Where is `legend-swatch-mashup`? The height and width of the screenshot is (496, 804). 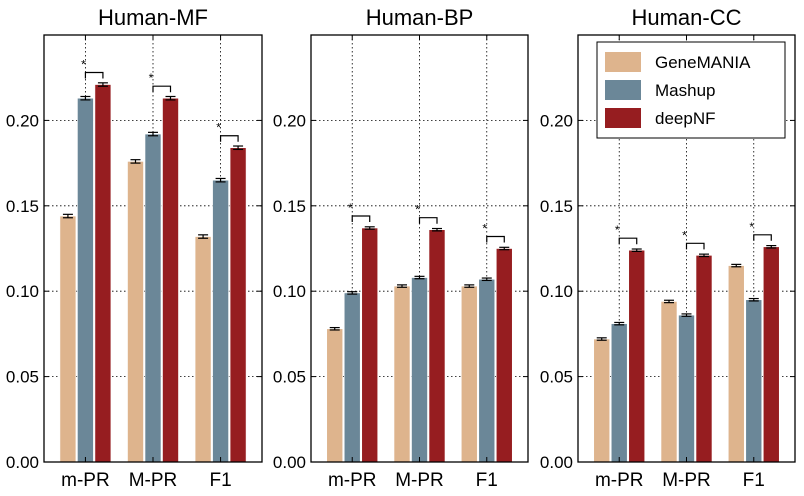
legend-swatch-mashup is located at coordinates (623, 90).